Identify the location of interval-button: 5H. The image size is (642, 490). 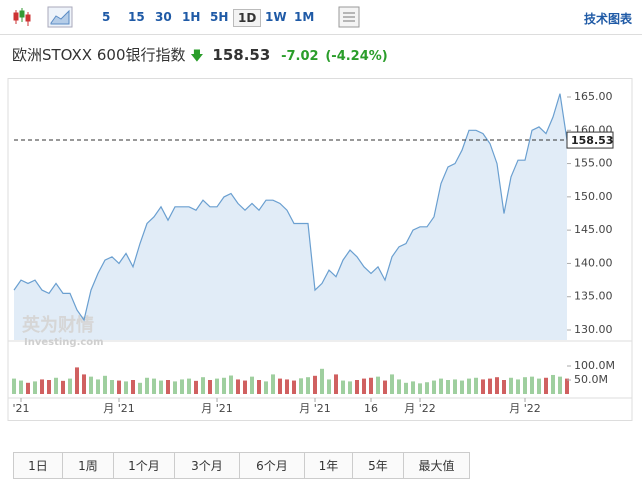
(219, 17).